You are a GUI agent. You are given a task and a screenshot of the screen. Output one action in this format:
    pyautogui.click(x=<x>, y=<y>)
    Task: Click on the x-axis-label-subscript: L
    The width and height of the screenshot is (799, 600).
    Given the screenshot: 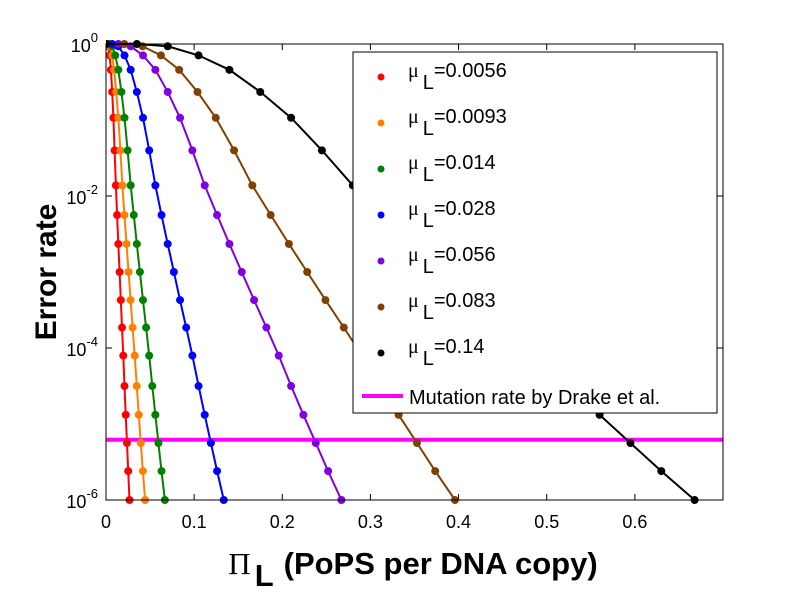 What is the action you would take?
    pyautogui.click(x=264, y=575)
    